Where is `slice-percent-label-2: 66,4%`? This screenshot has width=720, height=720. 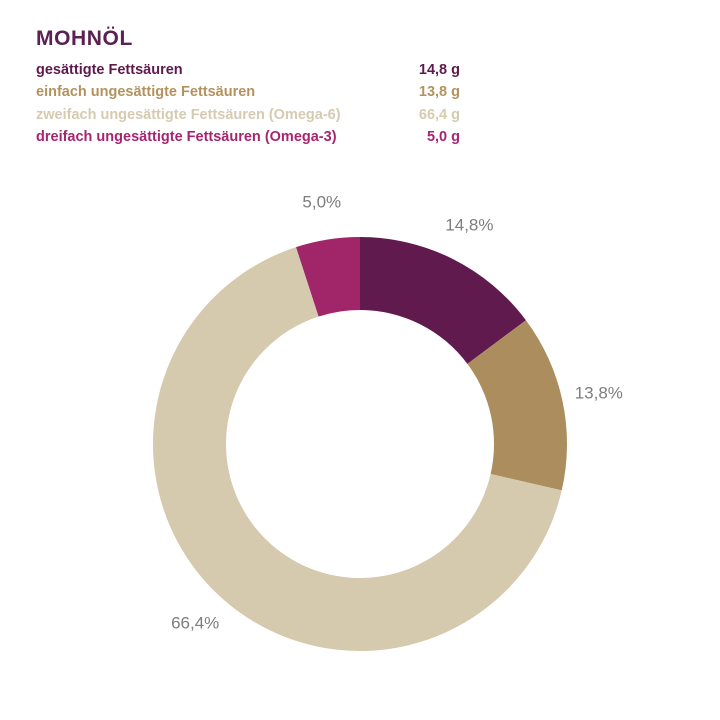
slice-percent-label-2: 66,4% is located at coordinates (195, 622).